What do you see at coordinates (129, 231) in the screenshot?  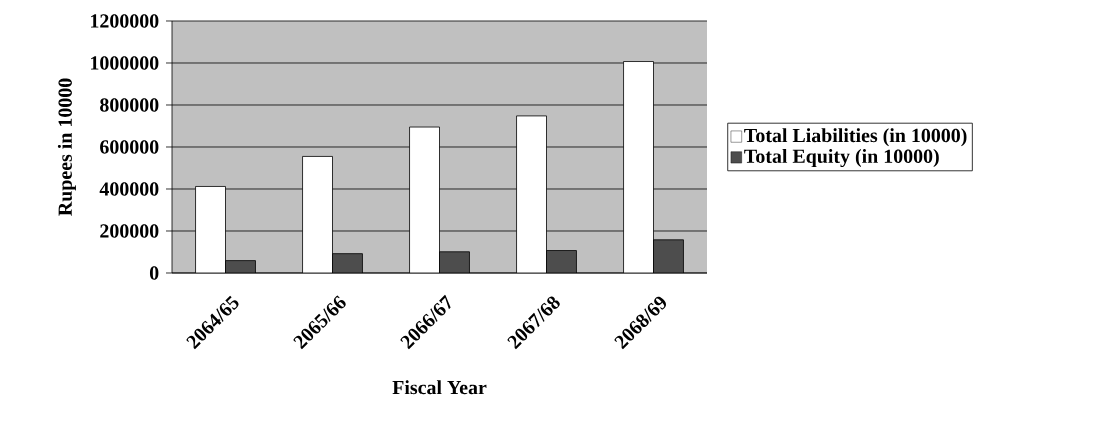 I see `y-tick-label: 200000` at bounding box center [129, 231].